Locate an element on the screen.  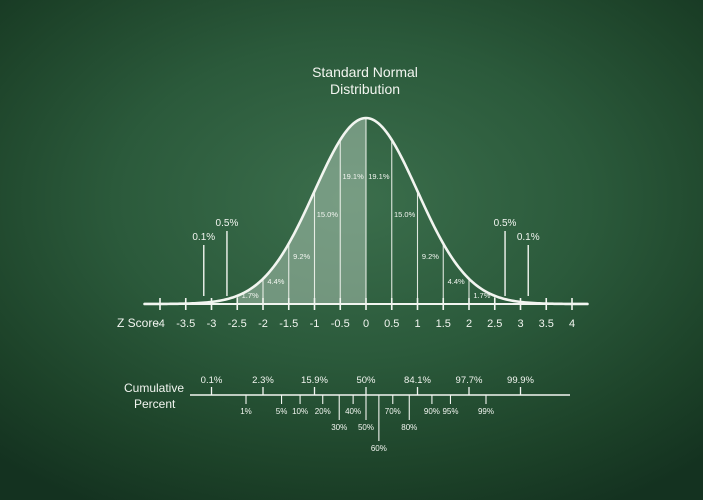
x-tick-label: -3.5 is located at coordinates (185, 324).